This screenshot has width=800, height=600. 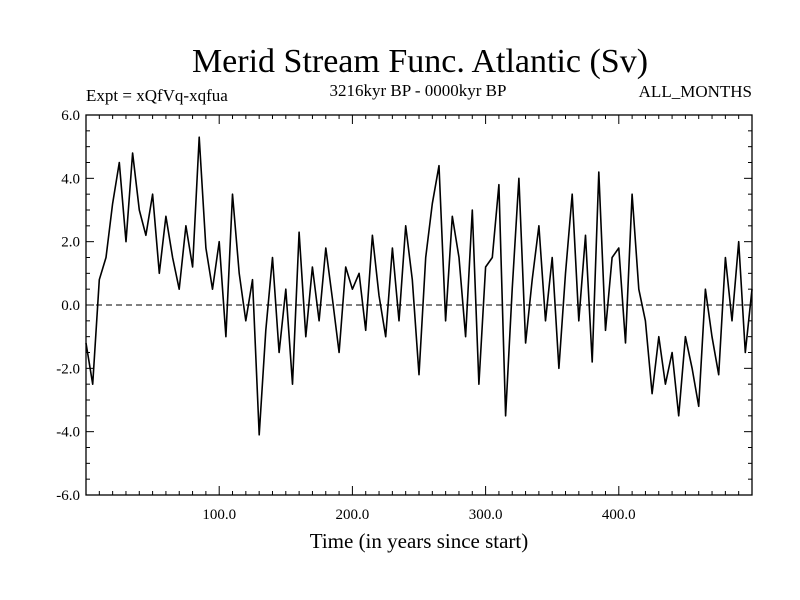 I want to click on x-tick-label: 200.0, so click(x=353, y=515).